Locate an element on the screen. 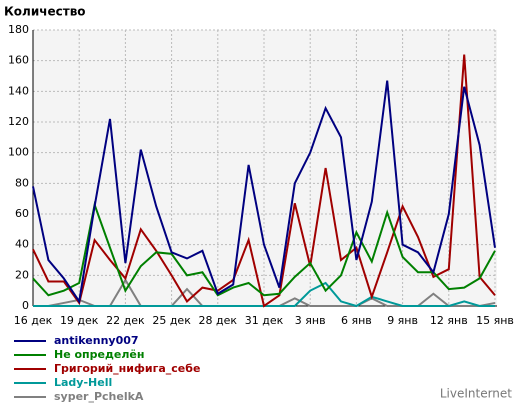  legend-label: syper_PchelkA is located at coordinates (99, 396).